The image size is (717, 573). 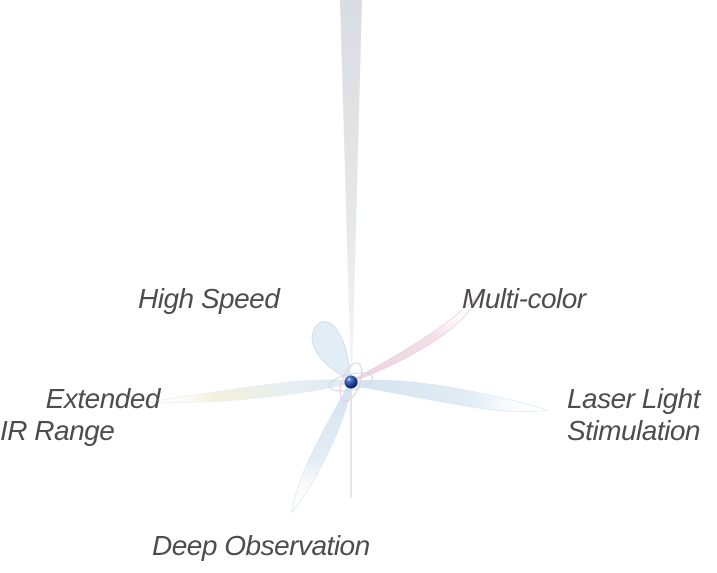 I want to click on label-laser-line2: Stimulation, so click(x=633, y=430).